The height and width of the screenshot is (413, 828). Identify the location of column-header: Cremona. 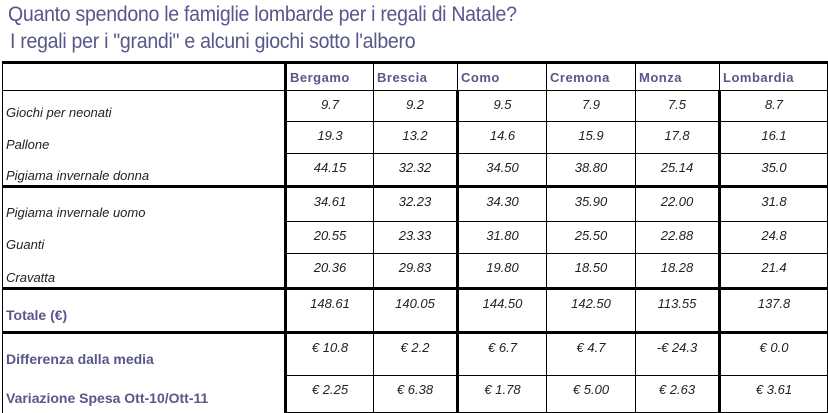
(591, 76).